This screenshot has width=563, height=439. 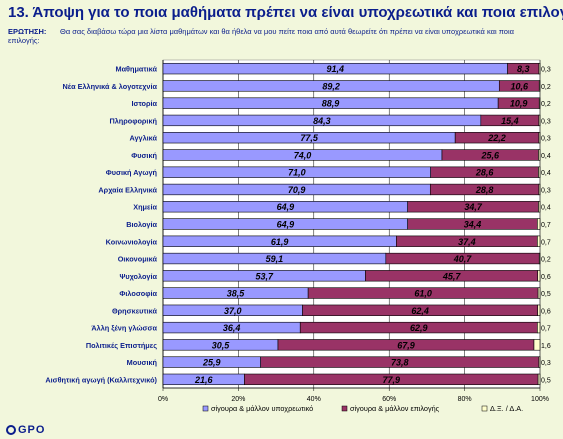 What do you see at coordinates (238, 399) in the screenshot?
I see `x-tick-label: 20%` at bounding box center [238, 399].